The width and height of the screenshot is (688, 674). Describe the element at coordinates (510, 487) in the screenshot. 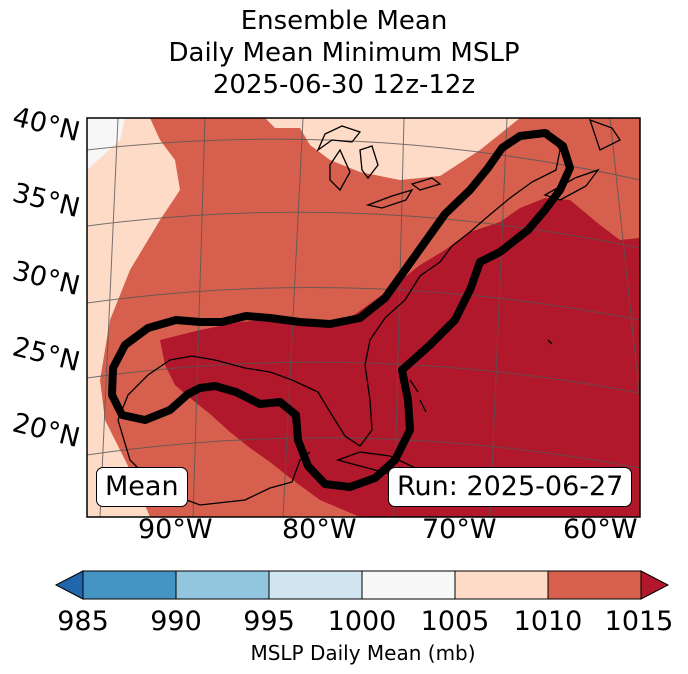

I see `run-date-box: Run: 2025-06-27` at that location.